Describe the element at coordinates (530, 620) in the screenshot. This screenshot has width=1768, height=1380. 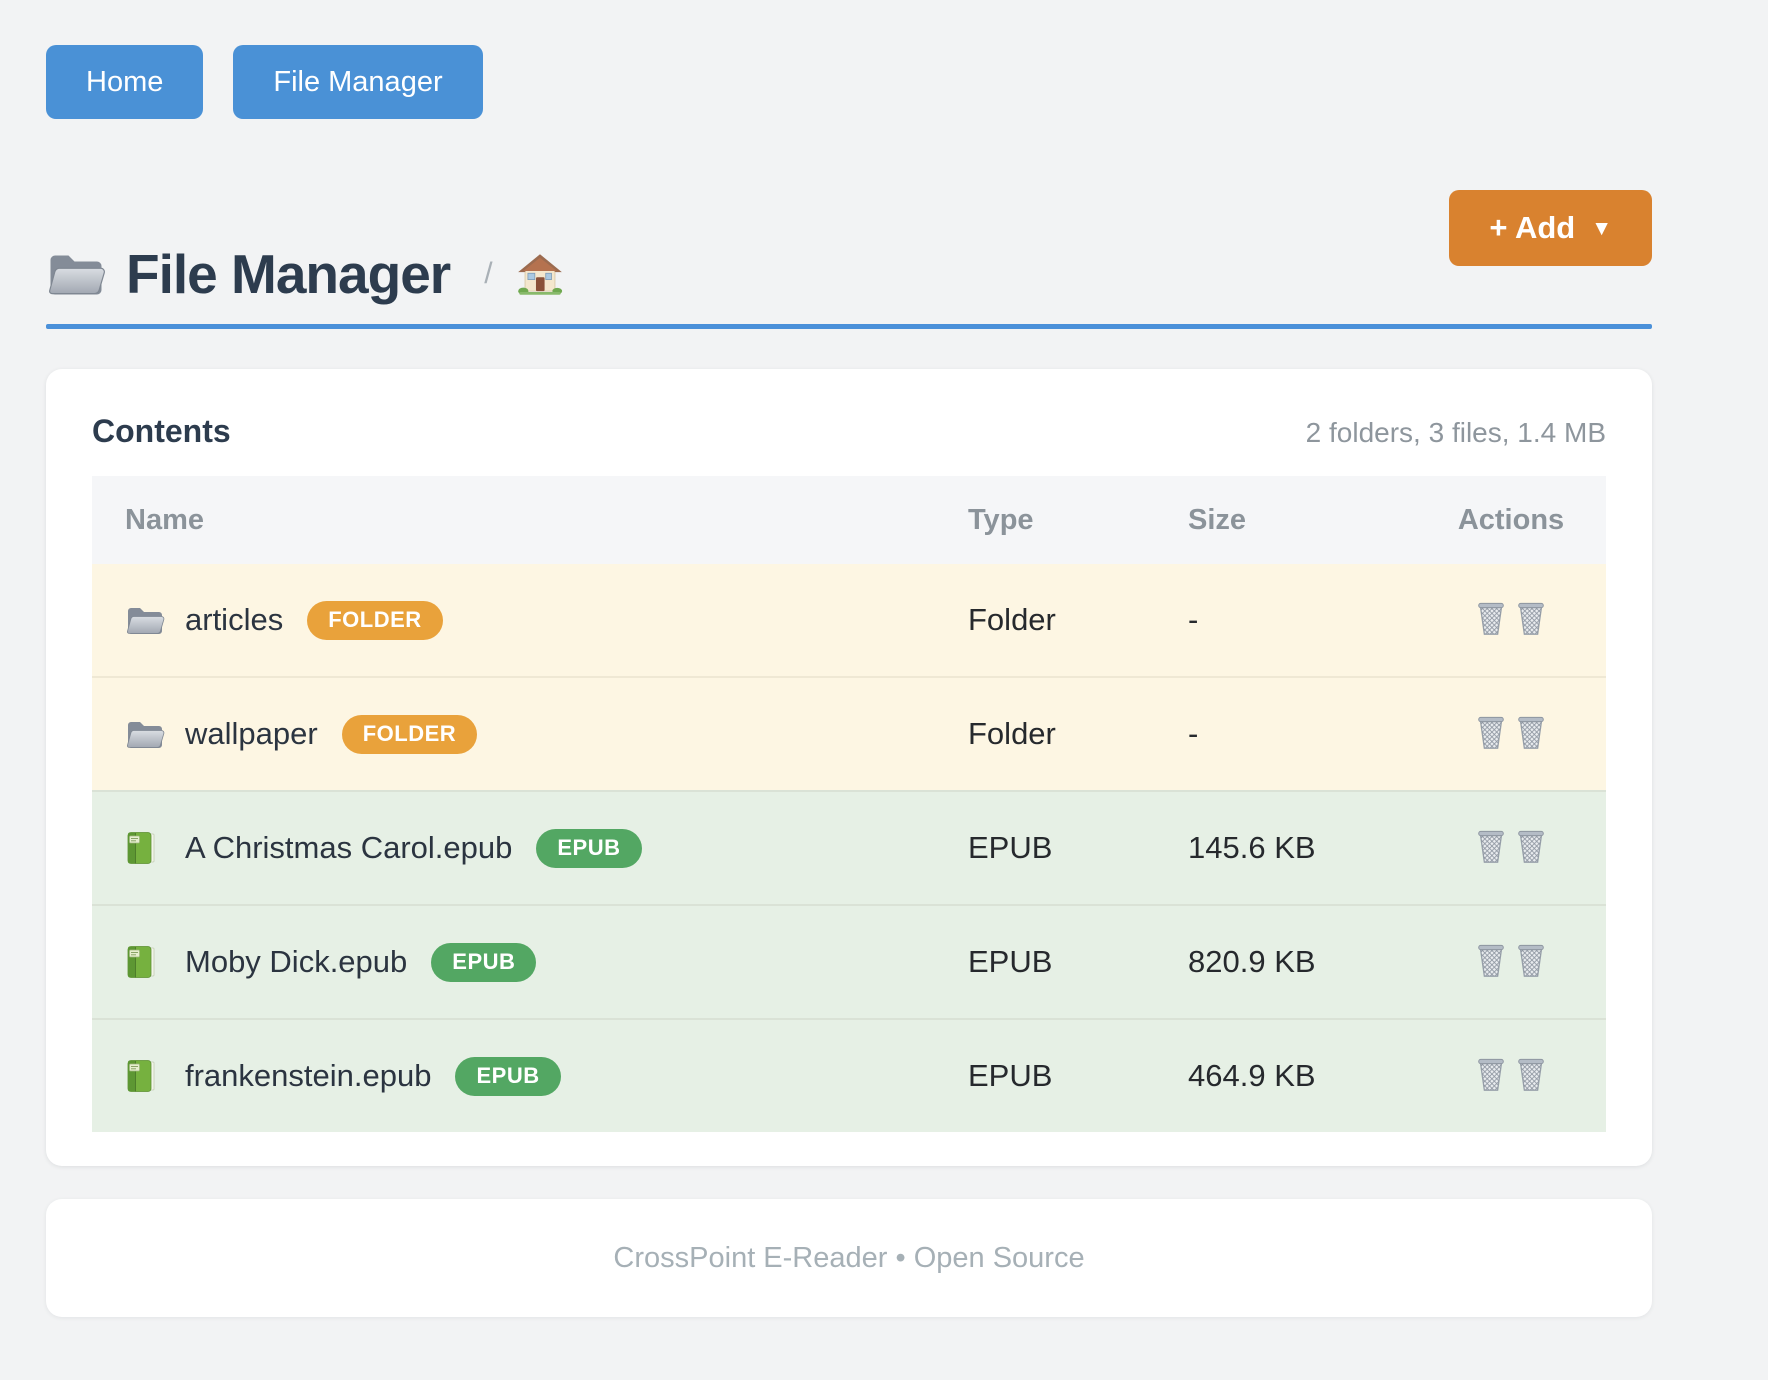
I see `name-cell: articles FOLDER` at that location.